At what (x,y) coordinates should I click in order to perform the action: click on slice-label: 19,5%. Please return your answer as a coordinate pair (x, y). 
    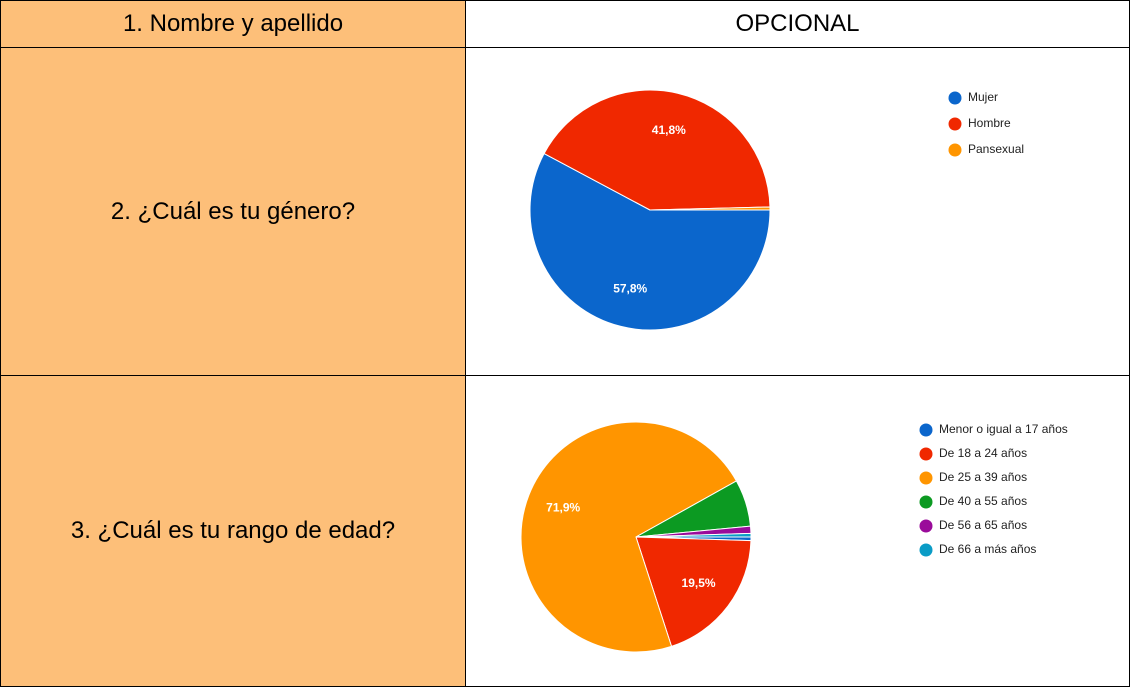
    Looking at the image, I should click on (699, 583).